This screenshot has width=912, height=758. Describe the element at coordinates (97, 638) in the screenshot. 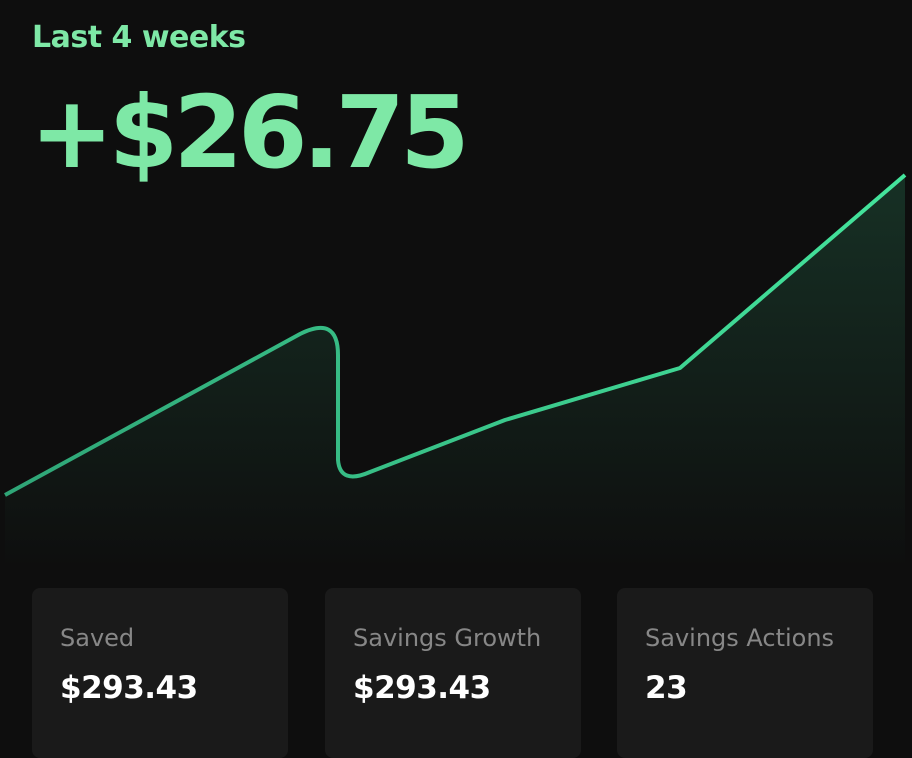

I see `stat-label: Saved` at that location.